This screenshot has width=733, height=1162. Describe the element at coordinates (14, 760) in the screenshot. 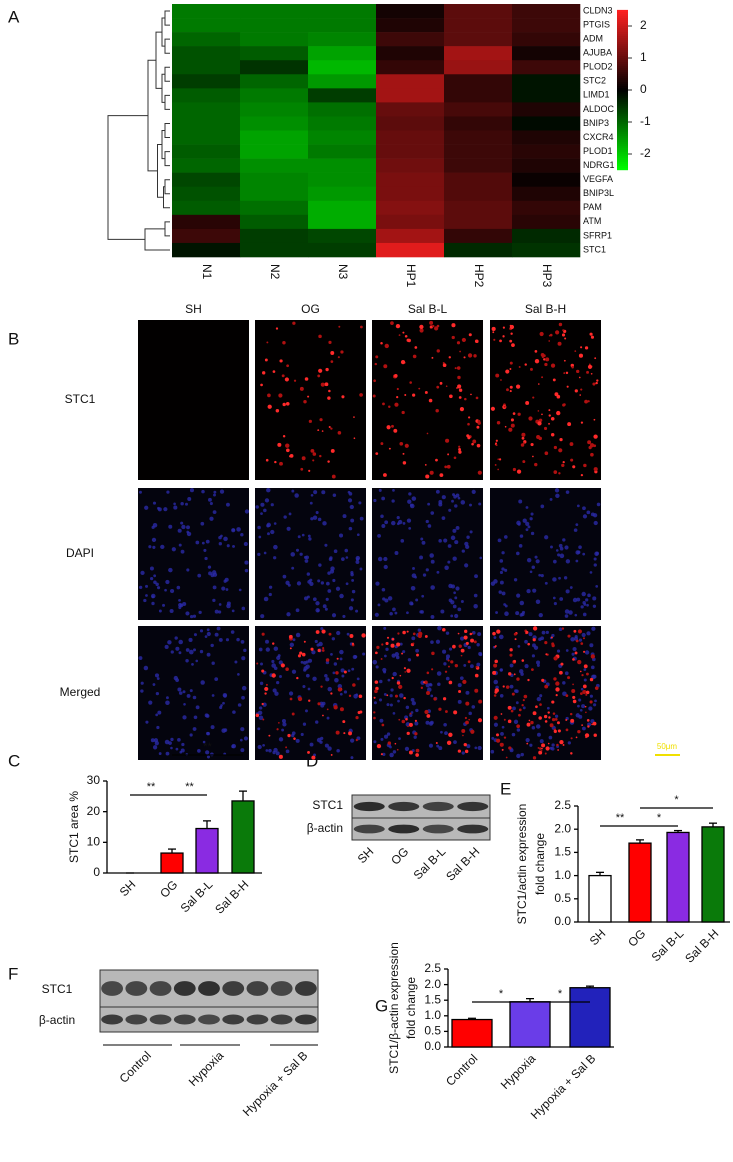

I see `panel-label: C` at that location.